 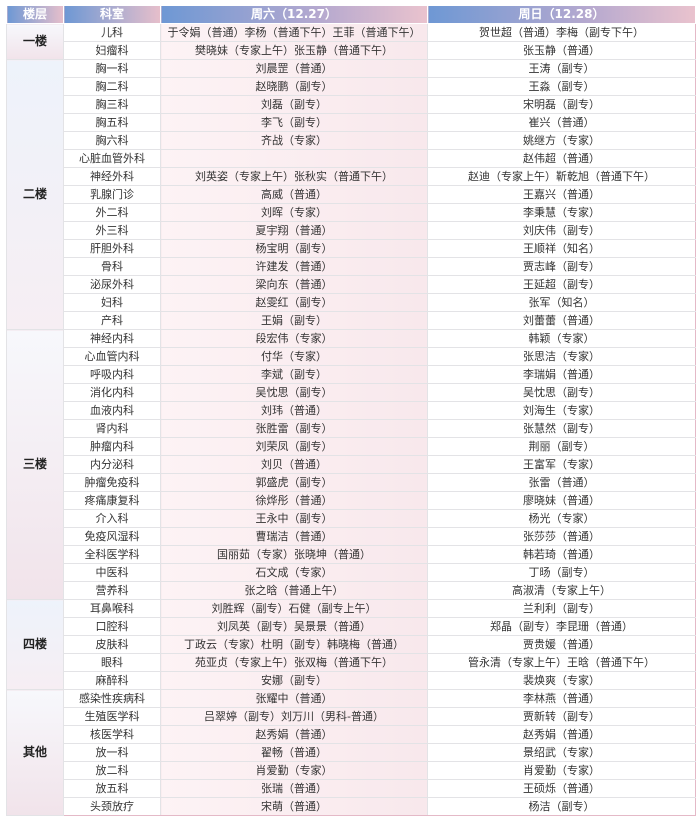 What do you see at coordinates (561, 176) in the screenshot?
I see `sunday-cell: 赵迪（专家上午）靳乾旭（普通下午）` at bounding box center [561, 176].